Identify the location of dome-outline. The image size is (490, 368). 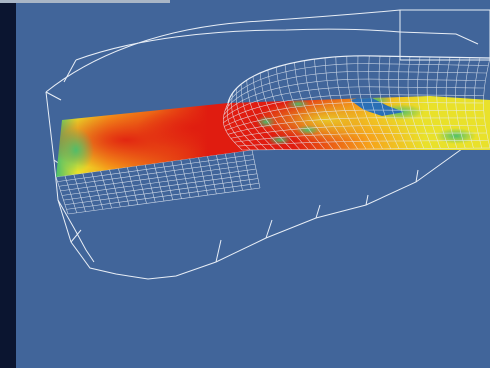
(358, 79).